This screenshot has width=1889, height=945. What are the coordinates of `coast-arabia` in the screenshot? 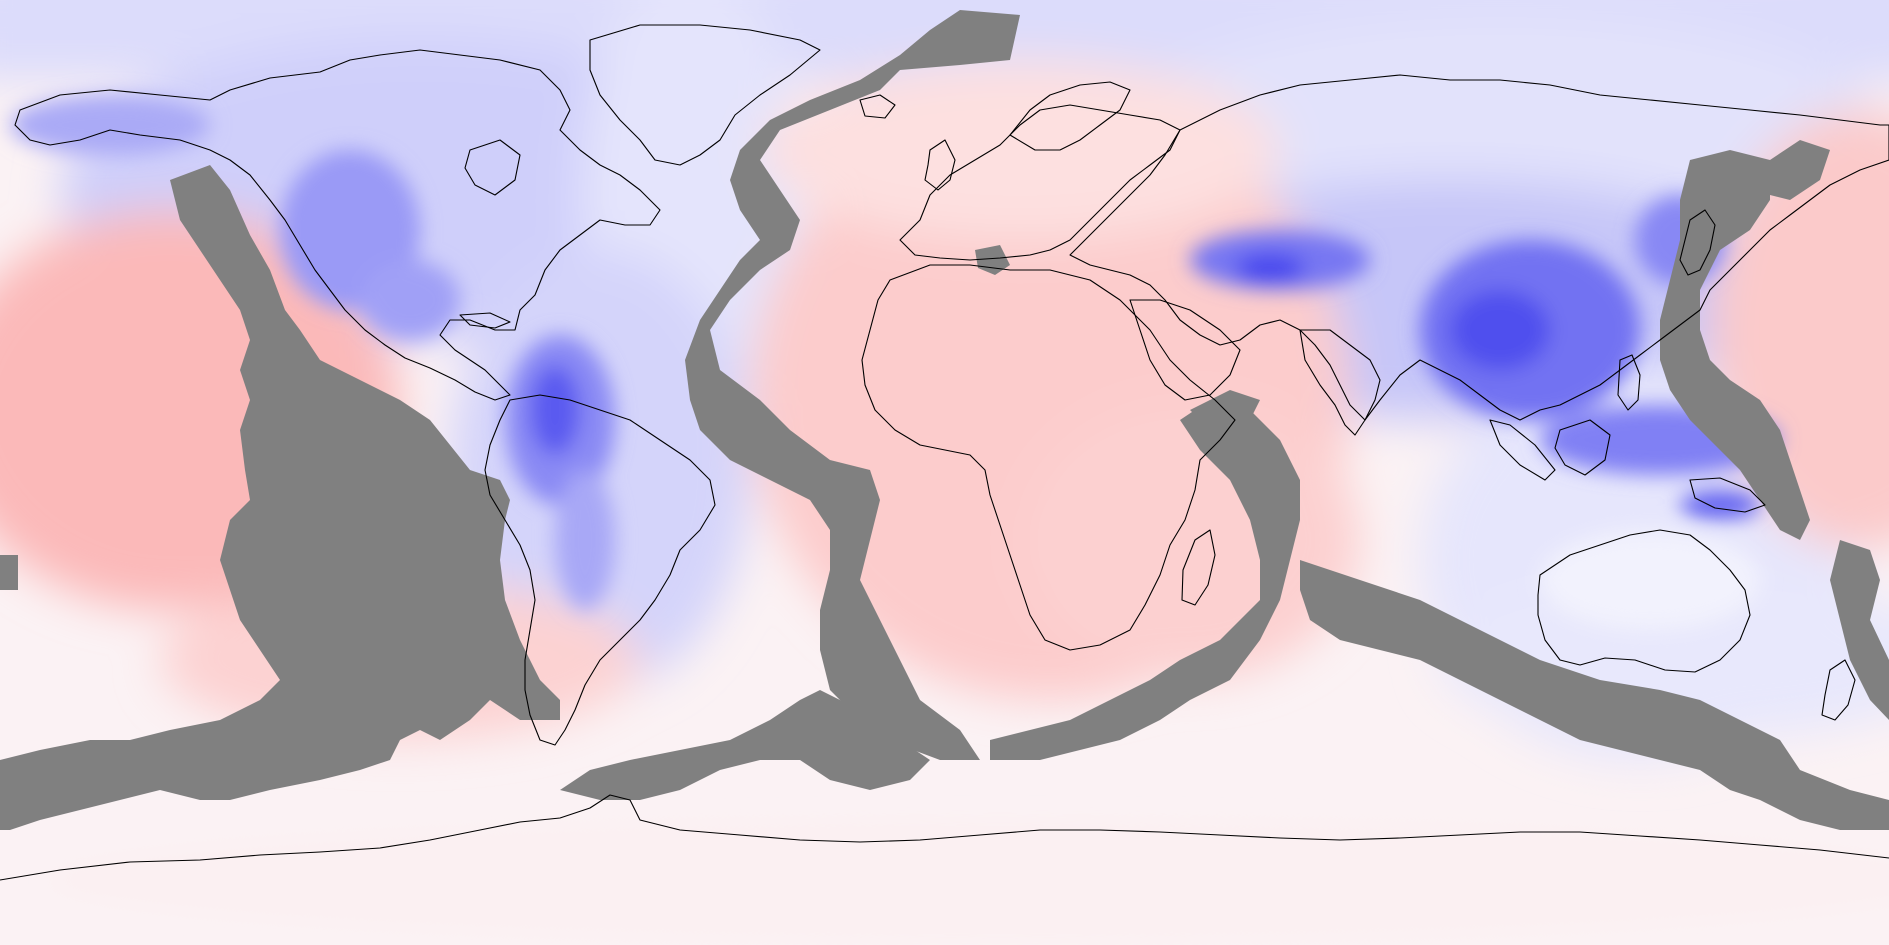 It's located at (1185, 350).